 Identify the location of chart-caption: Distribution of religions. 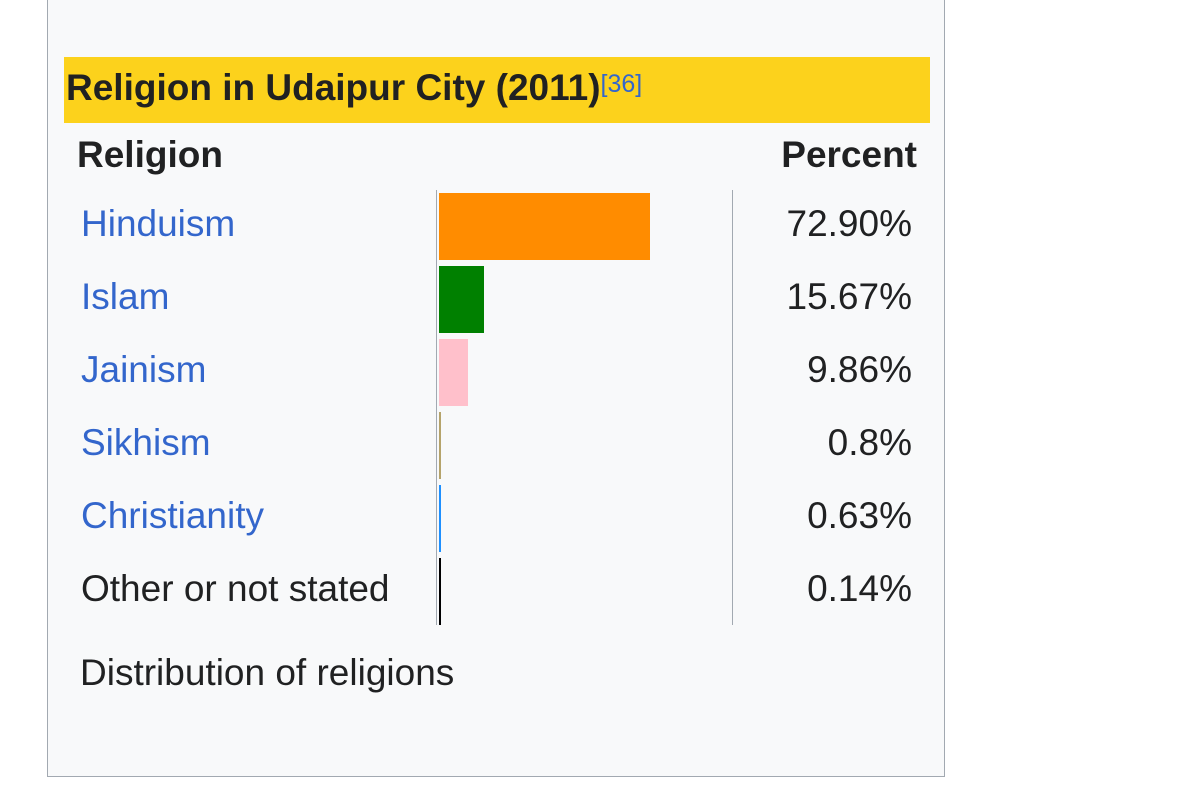
(267, 672).